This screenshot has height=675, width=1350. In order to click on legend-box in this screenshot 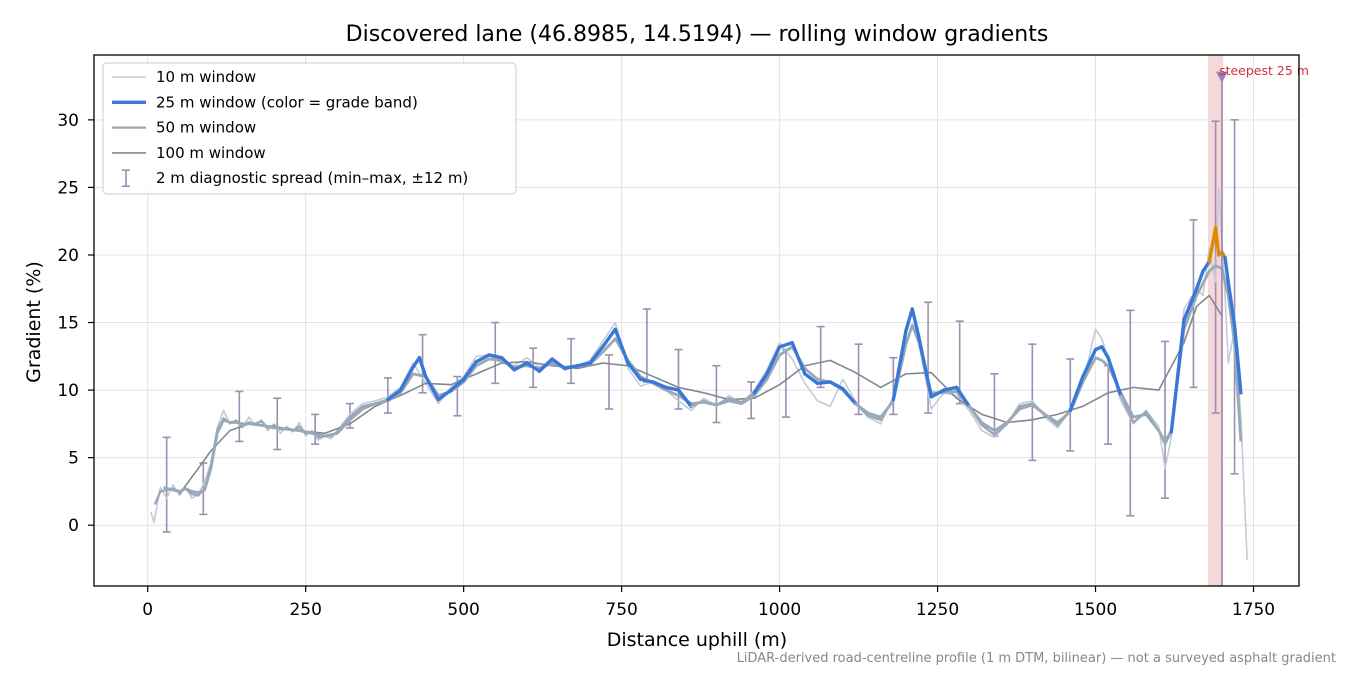, I will do `click(309, 128)`.